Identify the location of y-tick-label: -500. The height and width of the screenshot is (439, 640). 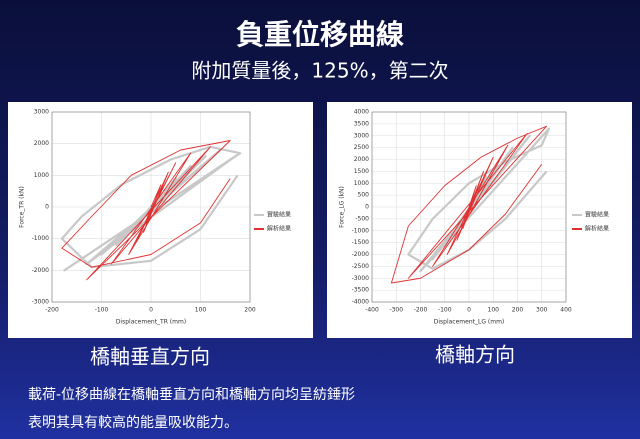
(362, 218).